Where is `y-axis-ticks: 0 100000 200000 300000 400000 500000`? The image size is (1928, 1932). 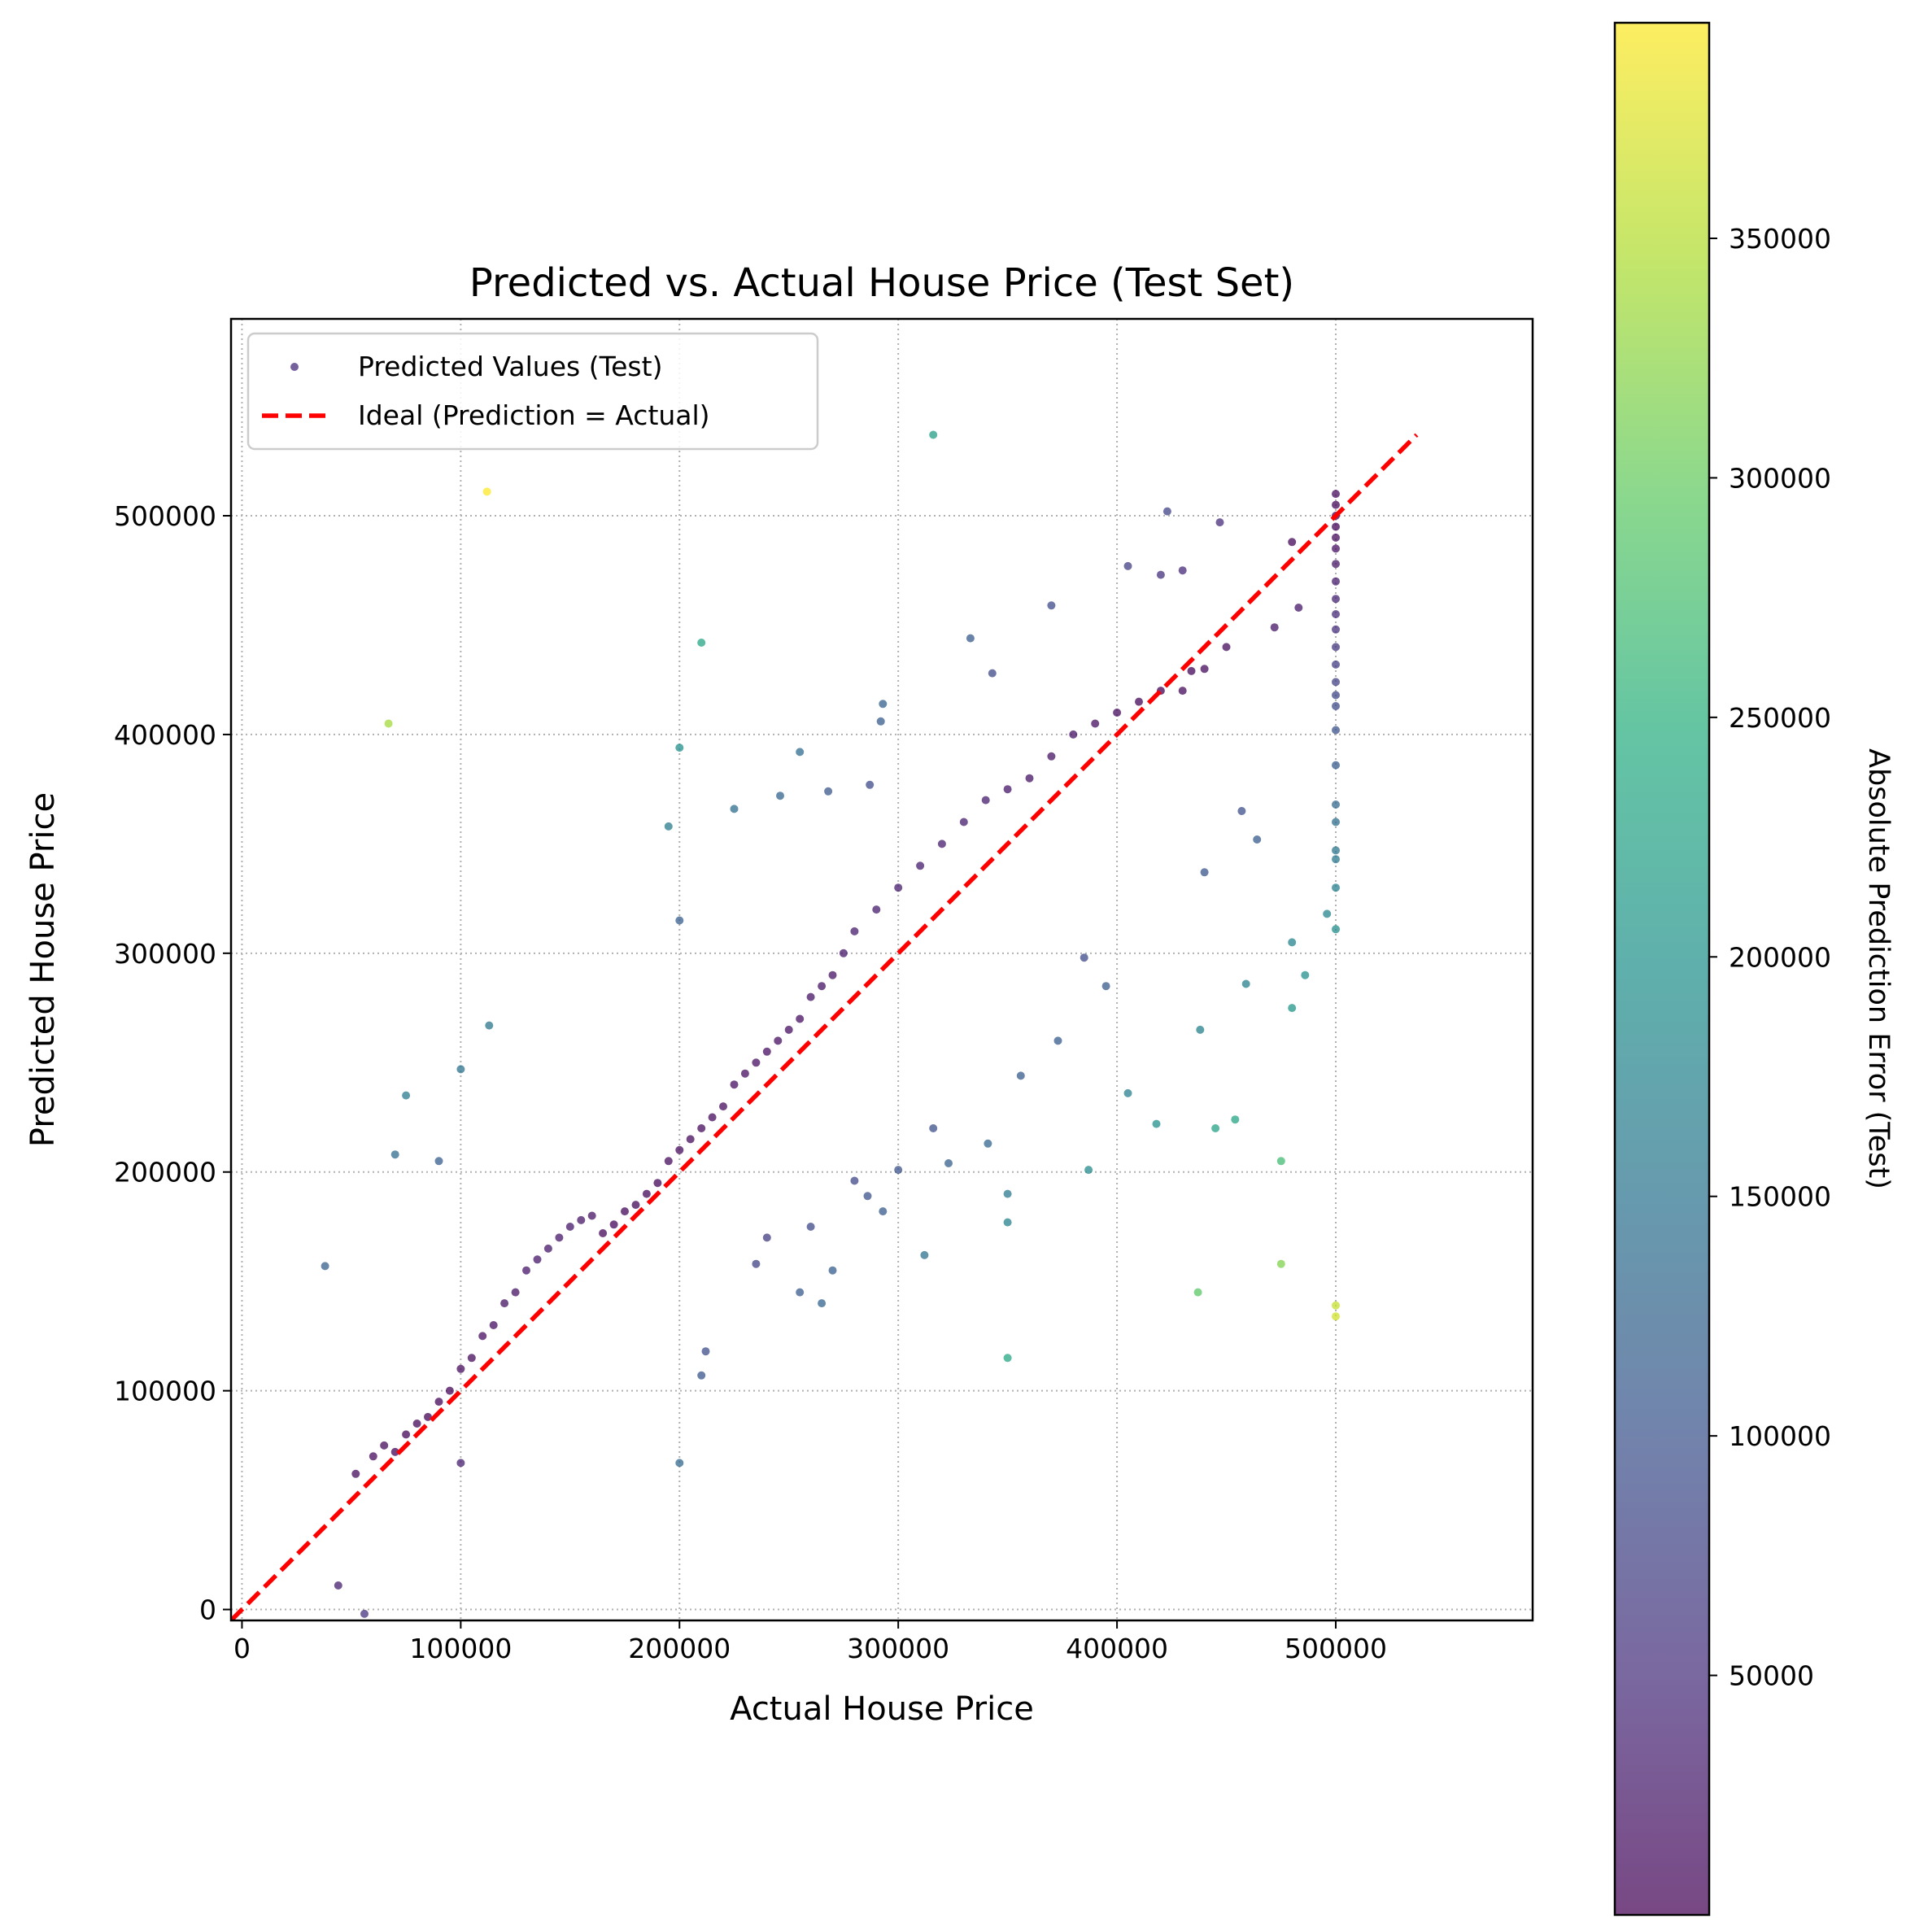
y-axis-ticks: 0 100000 200000 300000 400000 500000 is located at coordinates (172, 1063).